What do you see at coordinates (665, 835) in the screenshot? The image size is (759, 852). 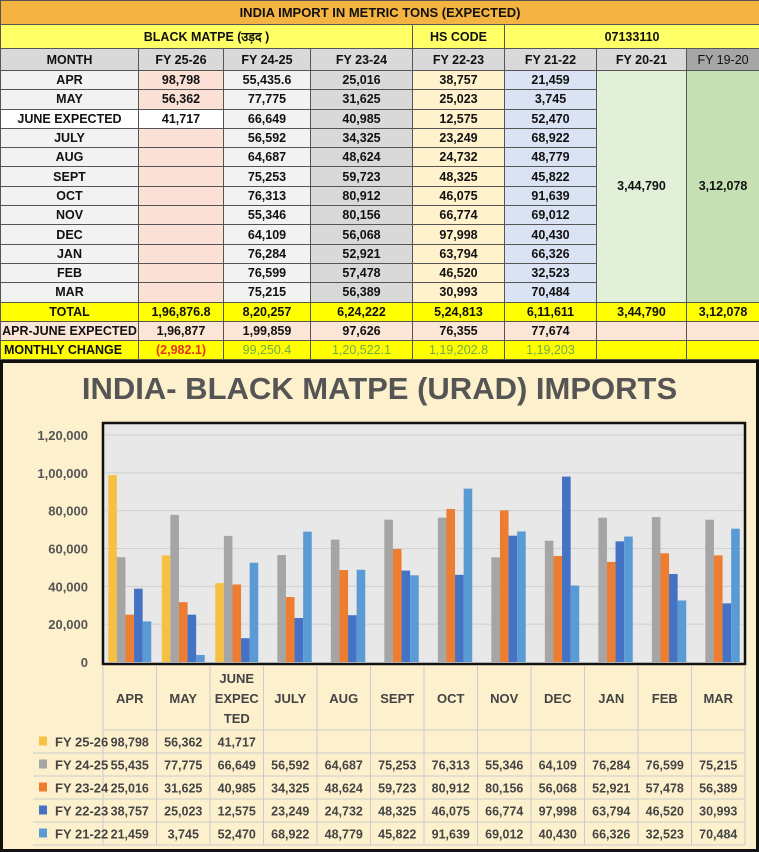 I see `data-value-label: 32,523` at bounding box center [665, 835].